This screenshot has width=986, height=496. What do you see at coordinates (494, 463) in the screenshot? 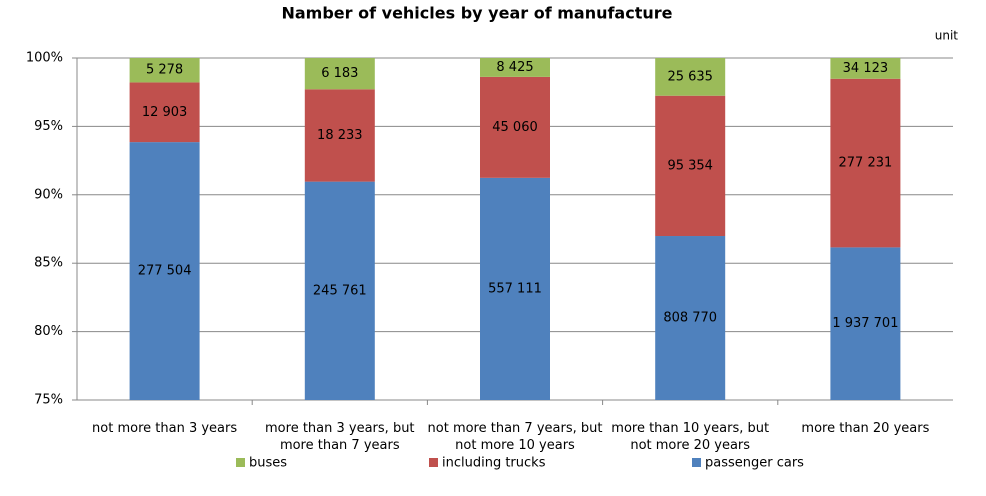
I see `legend-label: including trucks` at bounding box center [494, 463].